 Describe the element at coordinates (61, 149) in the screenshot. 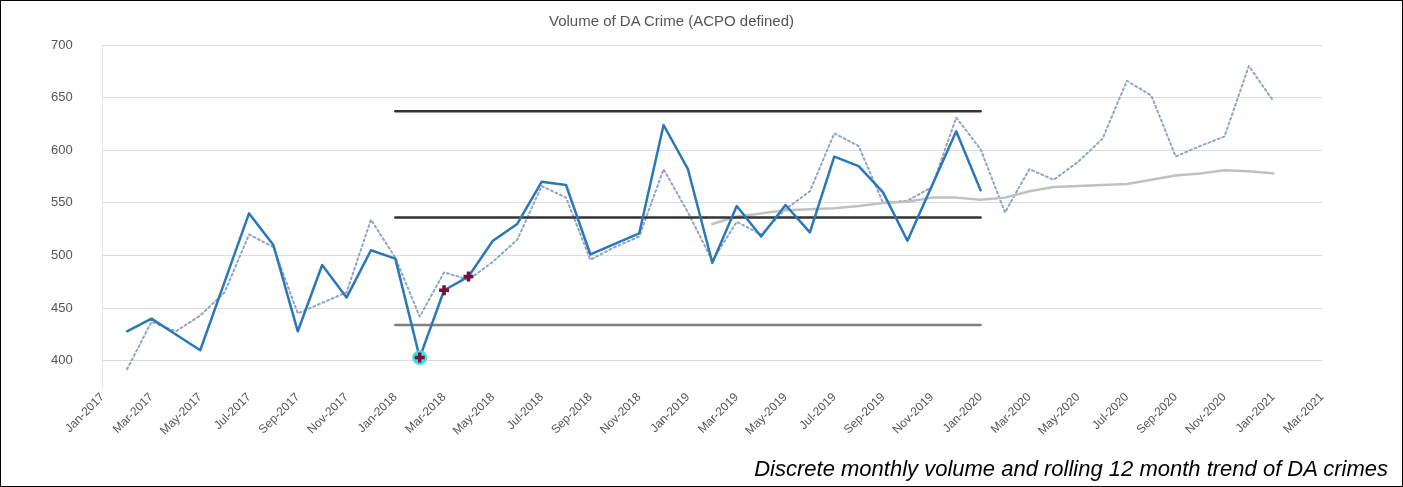

I see `y-tick-label: 600` at that location.